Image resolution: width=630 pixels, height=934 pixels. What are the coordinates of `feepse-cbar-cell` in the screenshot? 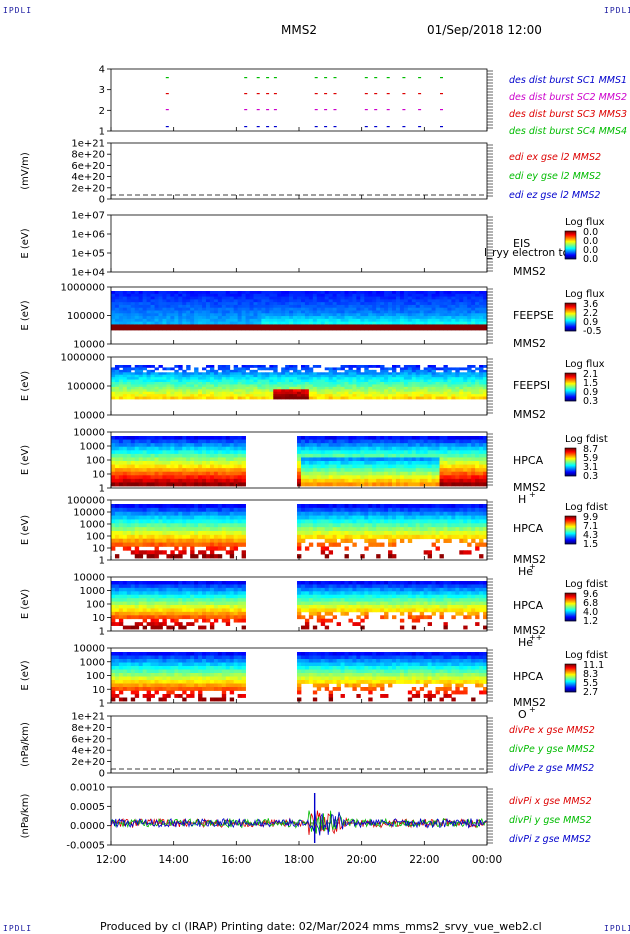 It's located at (570, 316).